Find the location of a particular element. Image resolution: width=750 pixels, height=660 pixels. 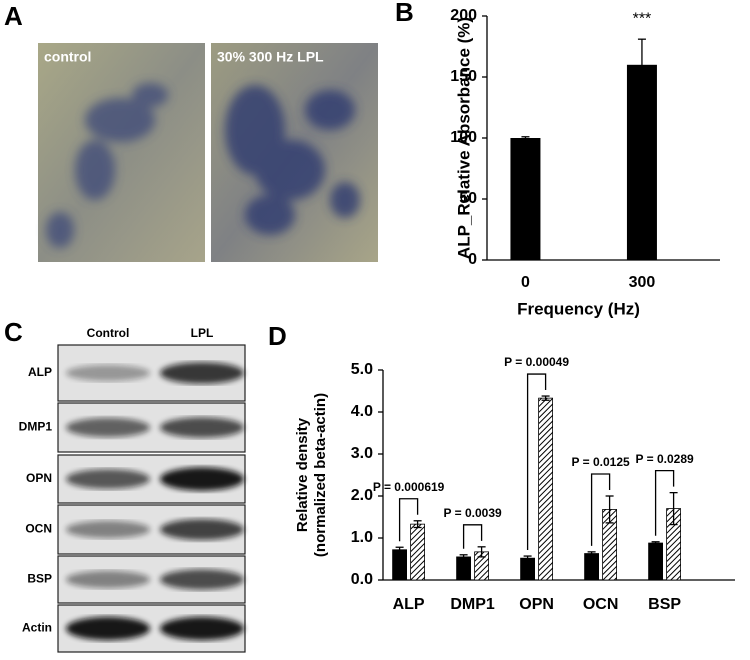

y-tick-label: 4.0 is located at coordinates (362, 411).